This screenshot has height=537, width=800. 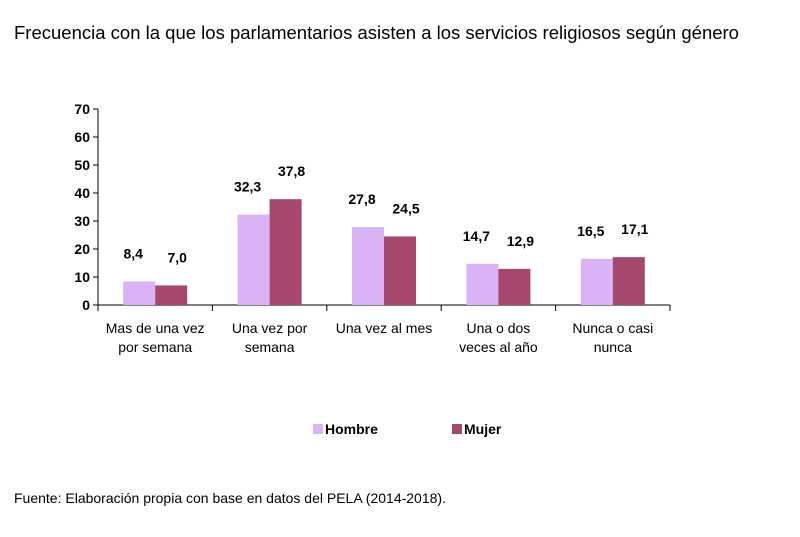 I want to click on category-label-line: semana, so click(x=270, y=347).